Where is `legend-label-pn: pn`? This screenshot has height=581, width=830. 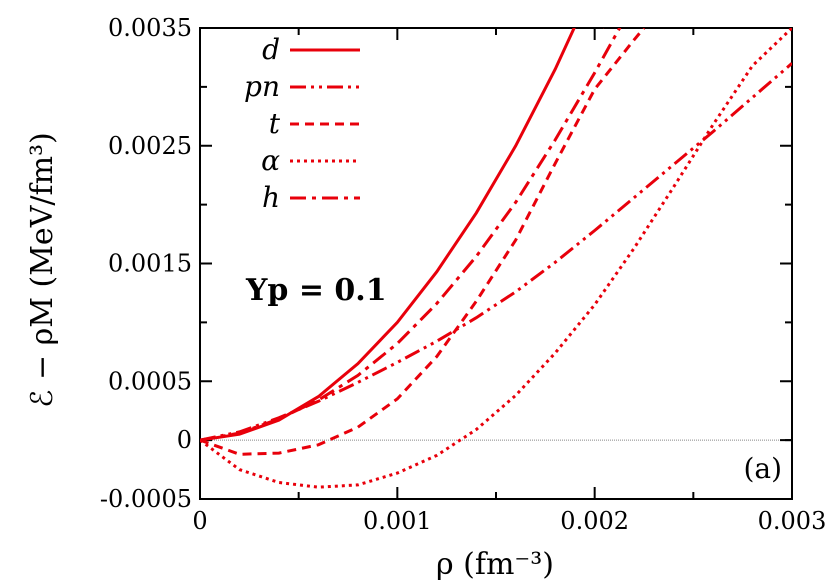 legend-label-pn: pn is located at coordinates (262, 86).